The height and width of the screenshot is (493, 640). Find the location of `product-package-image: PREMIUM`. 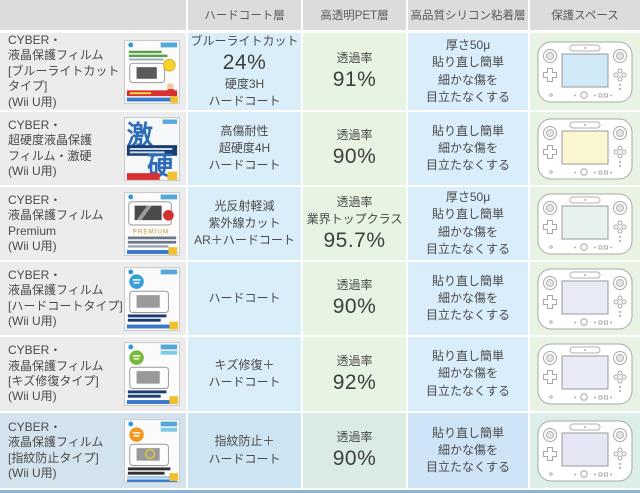

product-package-image: PREMIUM is located at coordinates (152, 223).